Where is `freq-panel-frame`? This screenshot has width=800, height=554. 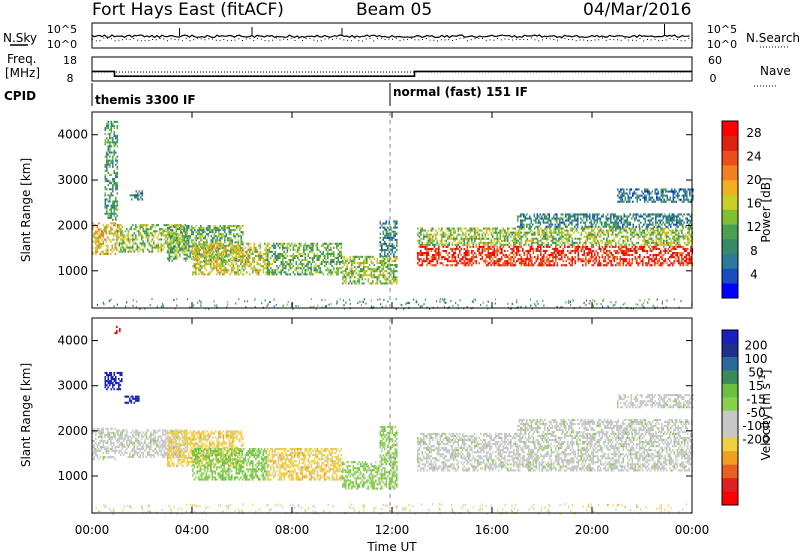
freq-panel-frame is located at coordinates (392, 69).